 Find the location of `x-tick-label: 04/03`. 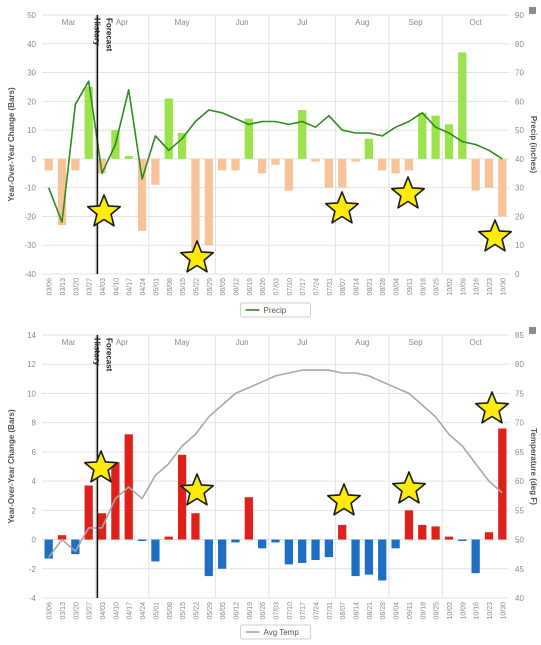

x-tick-label: 04/03 is located at coordinates (103, 611).